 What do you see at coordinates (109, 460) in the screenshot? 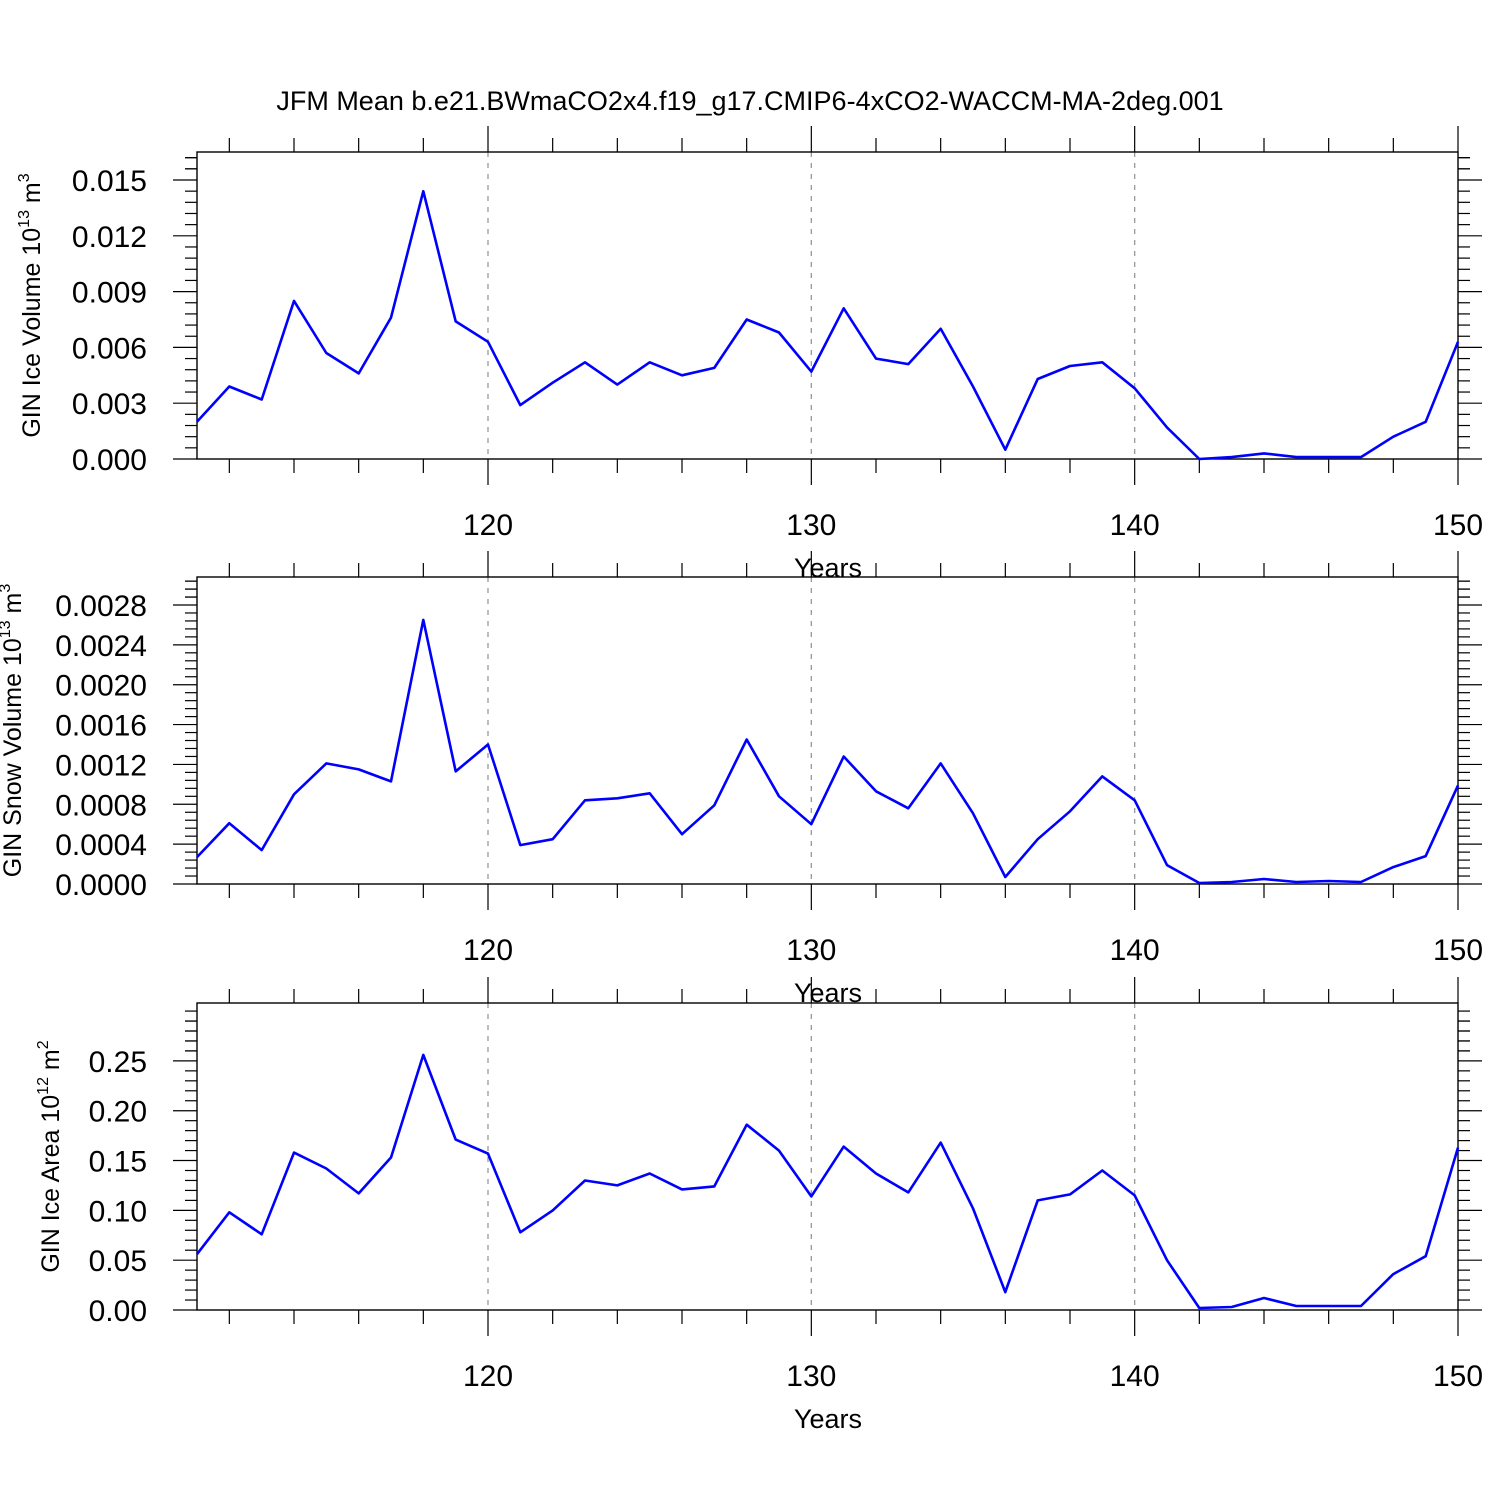
I see `y-tick-label: 0.000` at bounding box center [109, 460].